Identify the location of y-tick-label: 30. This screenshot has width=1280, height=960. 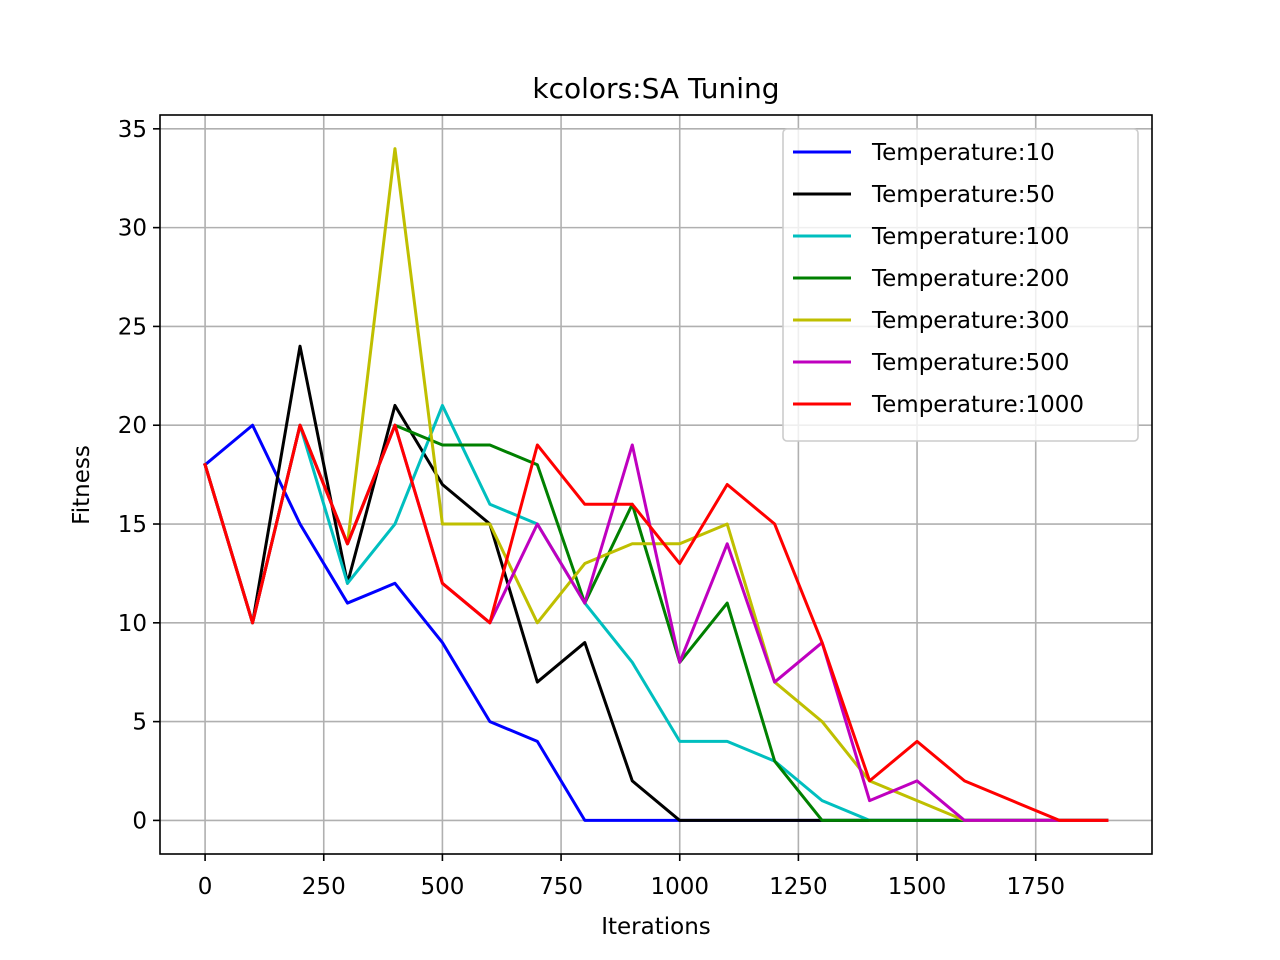
(132, 229).